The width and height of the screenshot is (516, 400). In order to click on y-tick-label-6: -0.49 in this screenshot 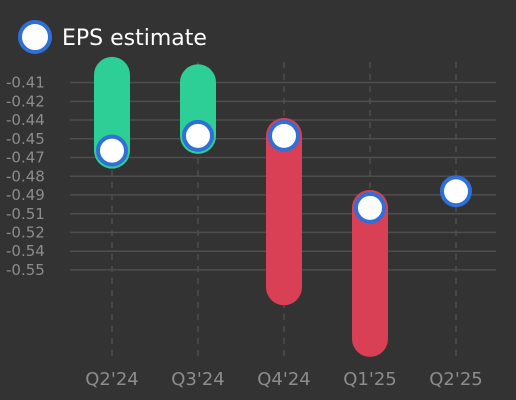, I will do `click(25, 195)`.